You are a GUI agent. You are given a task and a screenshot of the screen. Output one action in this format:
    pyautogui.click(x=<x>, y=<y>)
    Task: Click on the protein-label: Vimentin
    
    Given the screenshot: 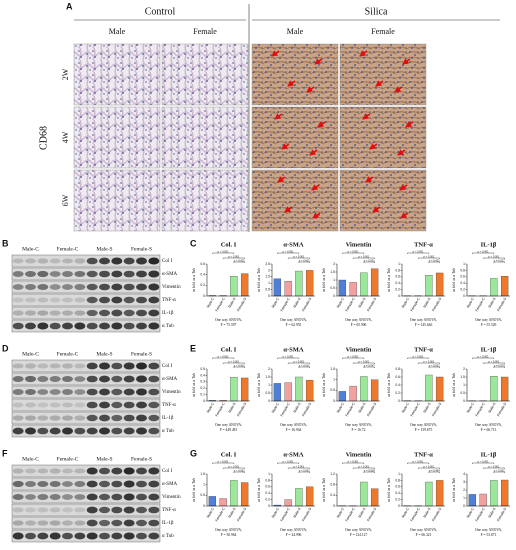 What is the action you would take?
    pyautogui.click(x=171, y=497)
    